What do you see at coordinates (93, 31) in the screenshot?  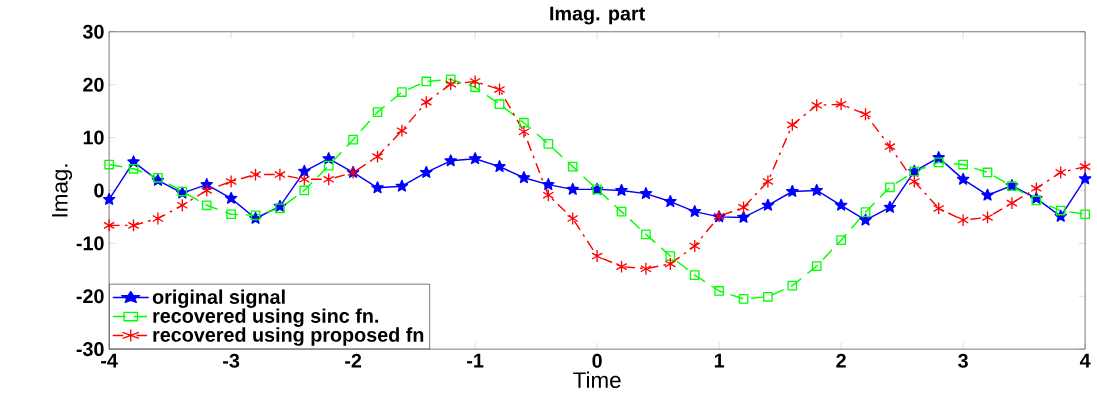 I see `y-tick-label: 30` at bounding box center [93, 31].